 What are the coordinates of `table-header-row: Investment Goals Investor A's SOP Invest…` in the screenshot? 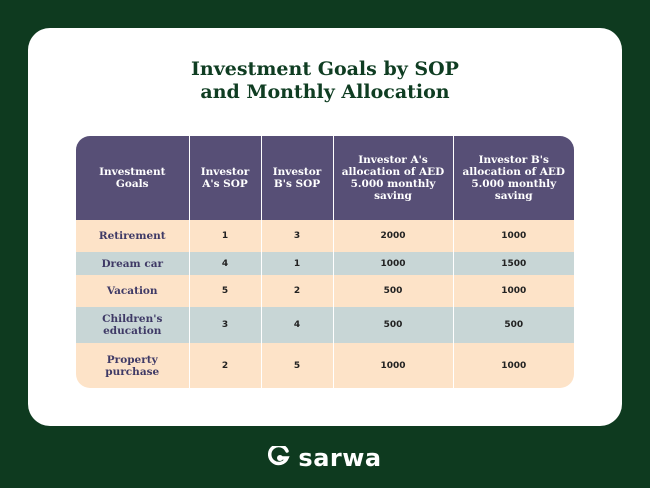 It's located at (325, 178).